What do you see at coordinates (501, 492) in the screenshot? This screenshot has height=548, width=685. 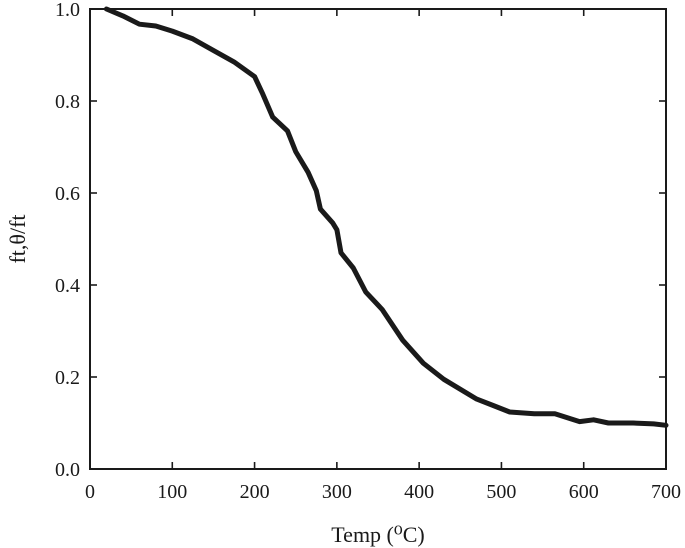 I see `x-tick-label: 500` at bounding box center [501, 492].